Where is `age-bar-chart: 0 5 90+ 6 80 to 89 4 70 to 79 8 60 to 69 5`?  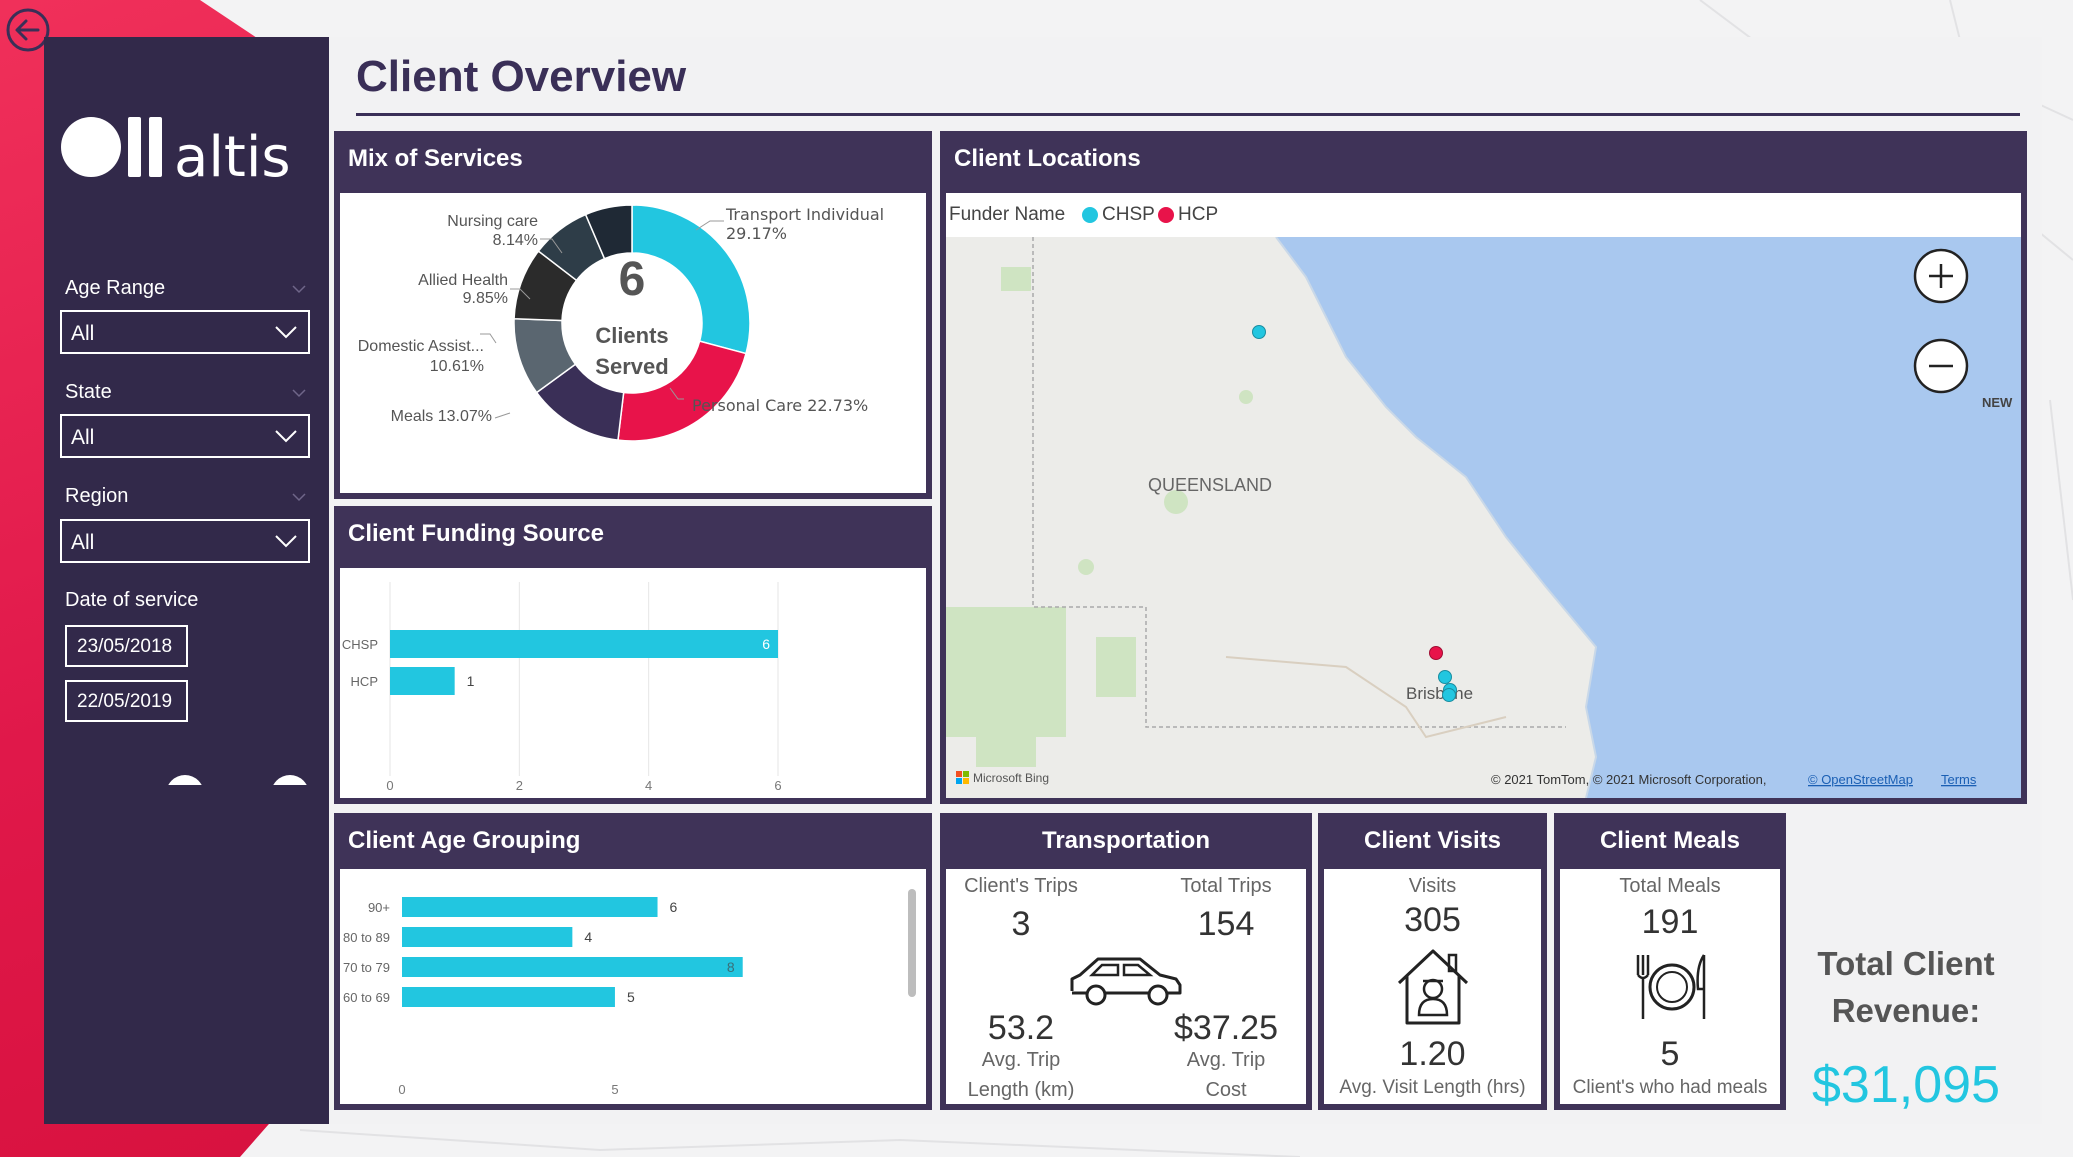 age-bar-chart: 0 5 90+ 6 80 to 89 4 70 to 79 8 60 to 69 5 is located at coordinates (543, 997).